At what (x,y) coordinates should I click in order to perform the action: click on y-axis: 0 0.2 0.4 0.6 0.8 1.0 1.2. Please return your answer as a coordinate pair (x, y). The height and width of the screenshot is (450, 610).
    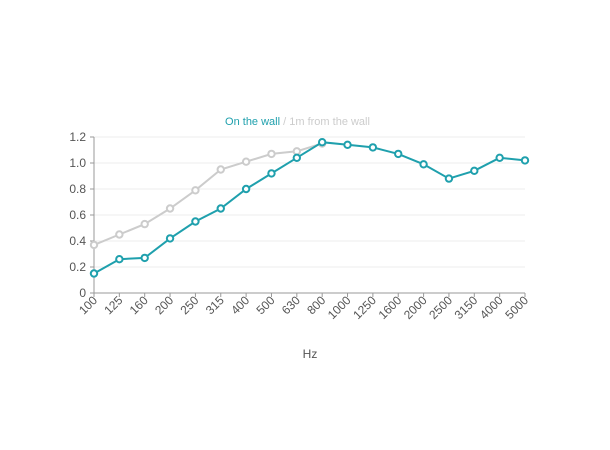
    Looking at the image, I should click on (82, 215).